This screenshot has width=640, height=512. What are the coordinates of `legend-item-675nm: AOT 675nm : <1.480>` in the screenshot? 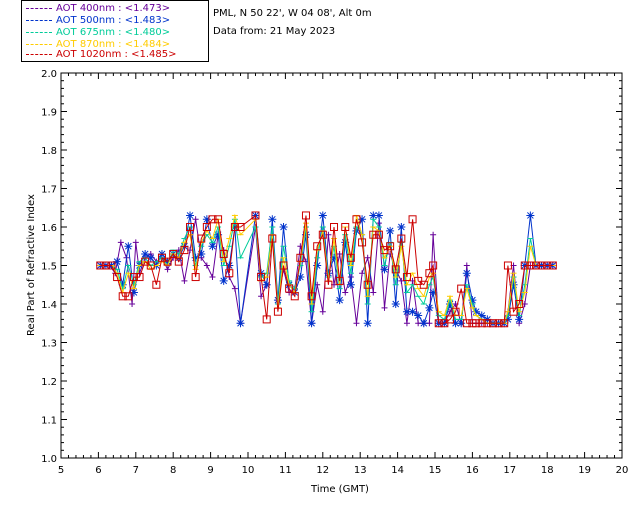 It's located at (98, 33).